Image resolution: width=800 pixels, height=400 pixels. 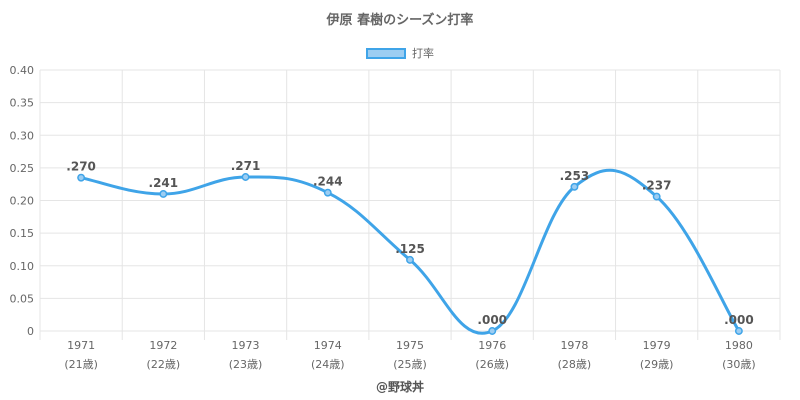 I want to click on x-tick-age-label: (23歳), so click(x=246, y=364).